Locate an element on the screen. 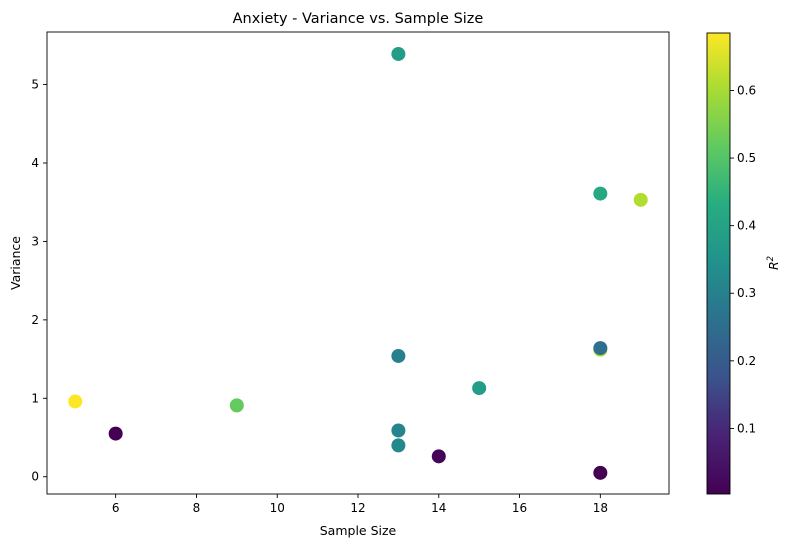 Image resolution: width=795 pixels, height=547 pixels. chart-title: Anxiety - Variance vs. Sample Size is located at coordinates (358, 19).